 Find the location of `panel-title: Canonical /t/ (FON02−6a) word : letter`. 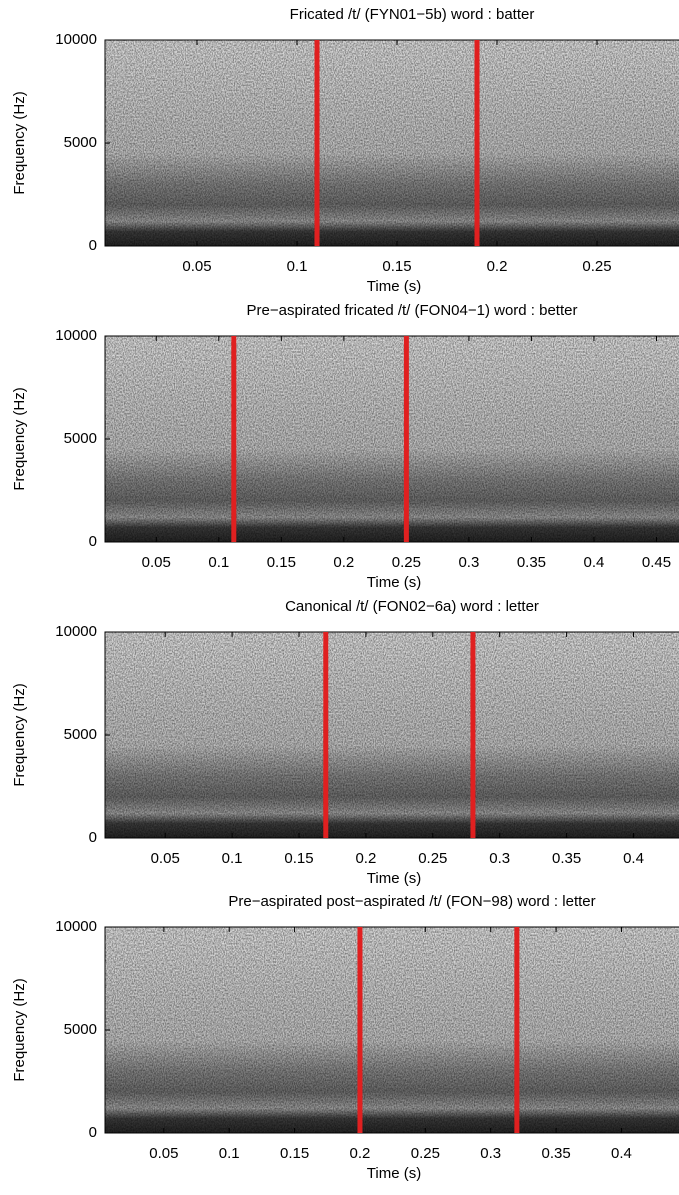

panel-title: Canonical /t/ (FON02−6a) word : letter is located at coordinates (412, 606).